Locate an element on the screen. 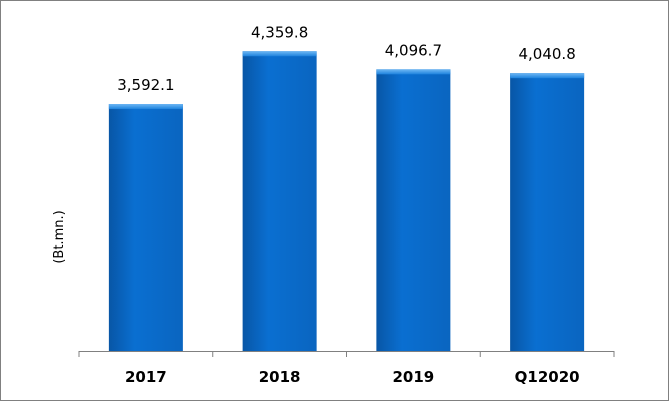 The width and height of the screenshot is (669, 401). data-label: 4,040.8 is located at coordinates (546, 54).